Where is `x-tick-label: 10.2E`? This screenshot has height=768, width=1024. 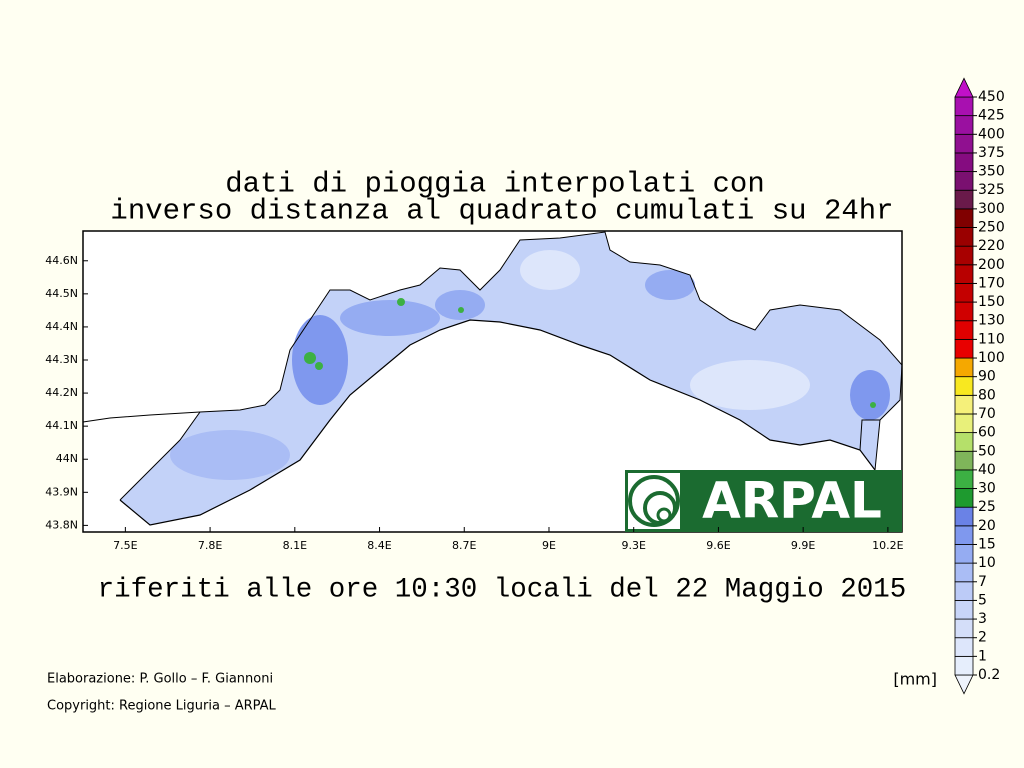 x-tick-label: 10.2E is located at coordinates (887, 545).